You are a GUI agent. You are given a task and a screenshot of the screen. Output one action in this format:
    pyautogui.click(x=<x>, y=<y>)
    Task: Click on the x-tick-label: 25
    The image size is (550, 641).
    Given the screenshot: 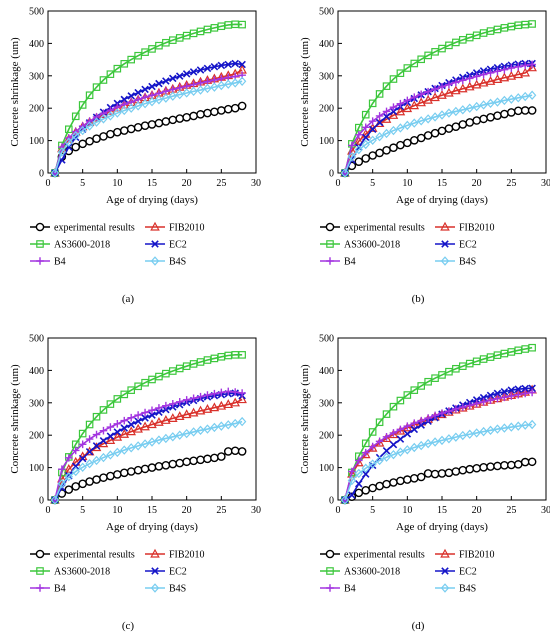 What is the action you would take?
    pyautogui.click(x=221, y=183)
    